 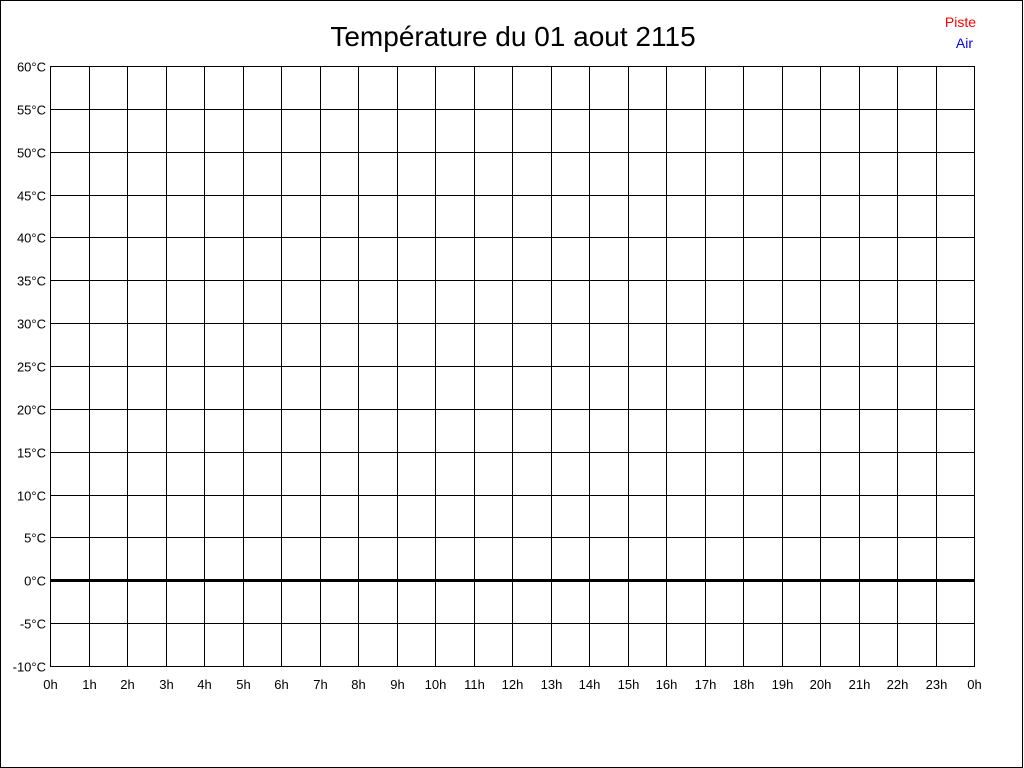 What do you see at coordinates (281, 684) in the screenshot?
I see `x-tick-label: 6h` at bounding box center [281, 684].